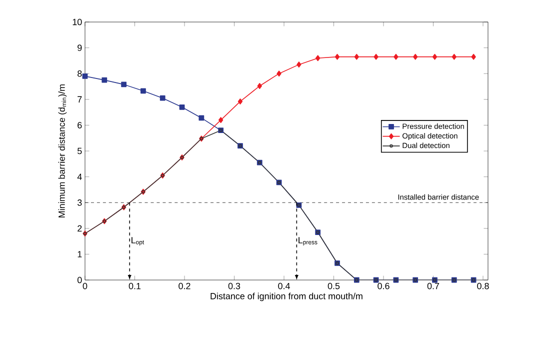 The width and height of the screenshot is (551, 342). Describe the element at coordinates (80, 254) in the screenshot. I see `y-tick-label: 1` at that location.